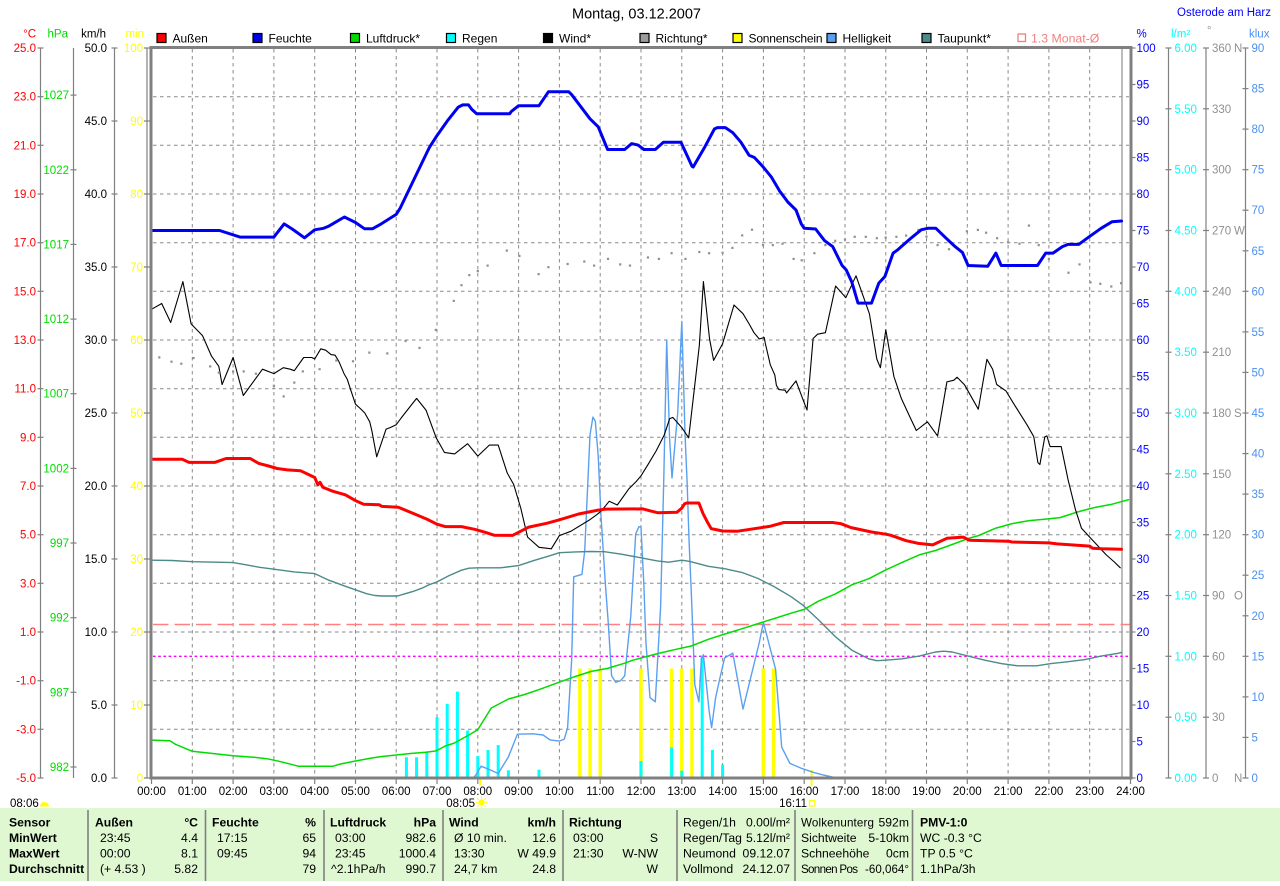  I want to click on svg-text: WC -0.3 °C, so click(951, 838).